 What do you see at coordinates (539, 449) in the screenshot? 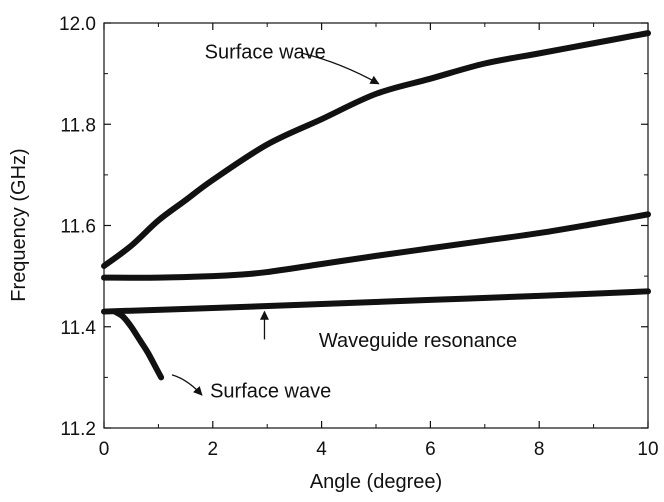
I see `x-tick-label: 8` at bounding box center [539, 449].